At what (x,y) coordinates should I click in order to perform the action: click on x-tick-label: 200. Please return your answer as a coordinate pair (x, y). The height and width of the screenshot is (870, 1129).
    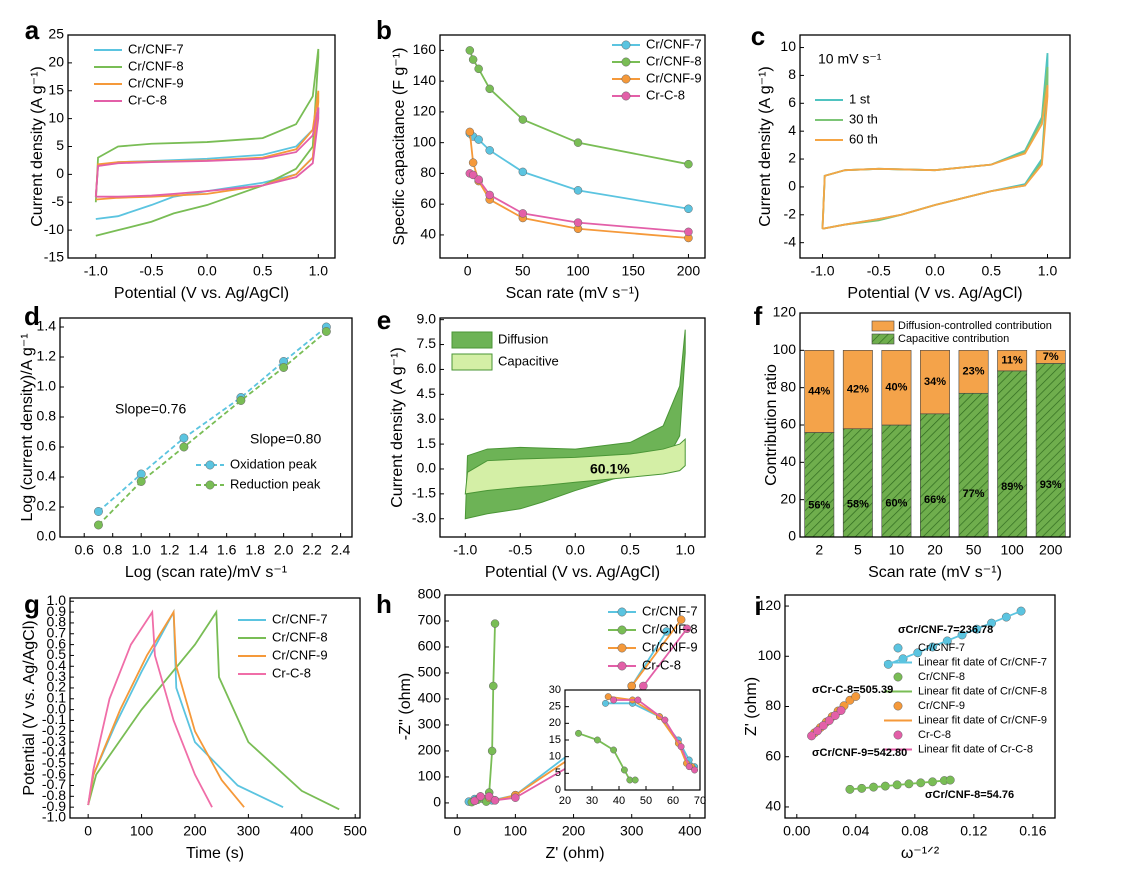
    Looking at the image, I should click on (689, 271).